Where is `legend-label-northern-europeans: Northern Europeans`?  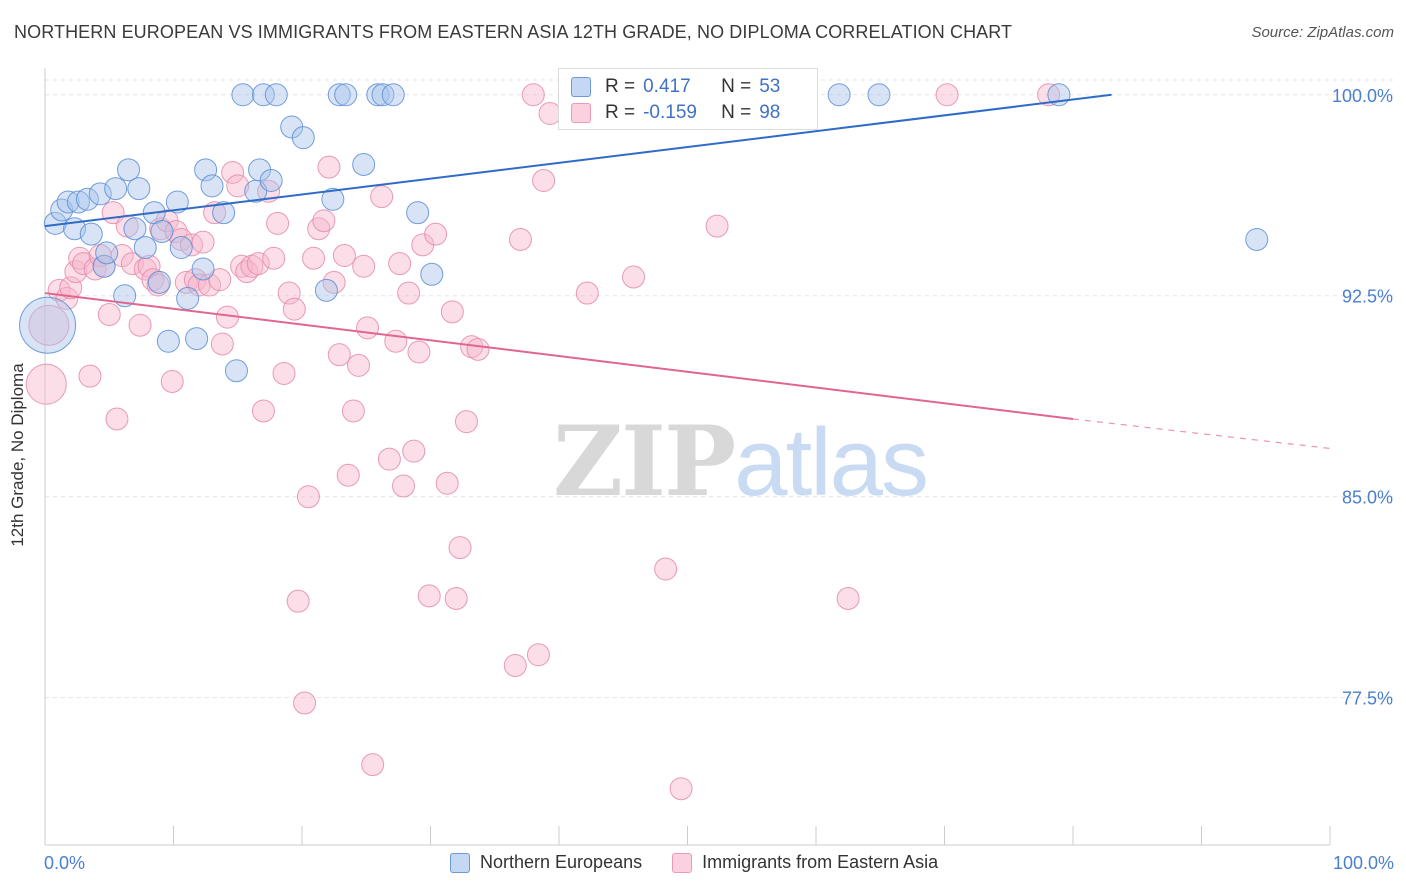
legend-label-northern-europeans: Northern Europeans is located at coordinates (561, 862).